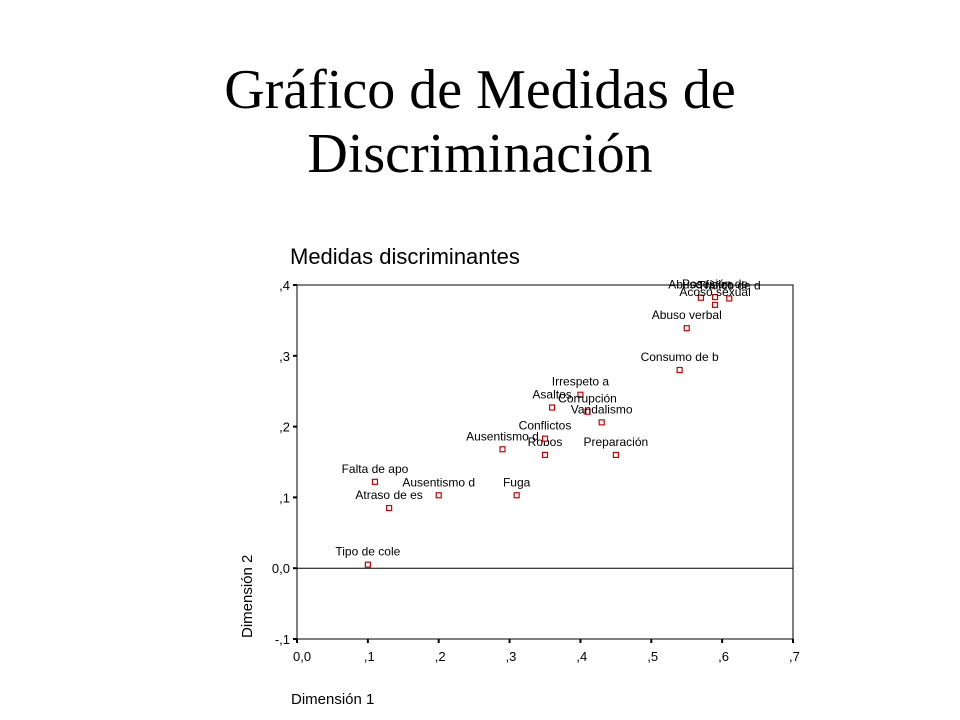 The height and width of the screenshot is (720, 960). What do you see at coordinates (587, 399) in the screenshot?
I see `data-point-label: Corrupción` at bounding box center [587, 399].